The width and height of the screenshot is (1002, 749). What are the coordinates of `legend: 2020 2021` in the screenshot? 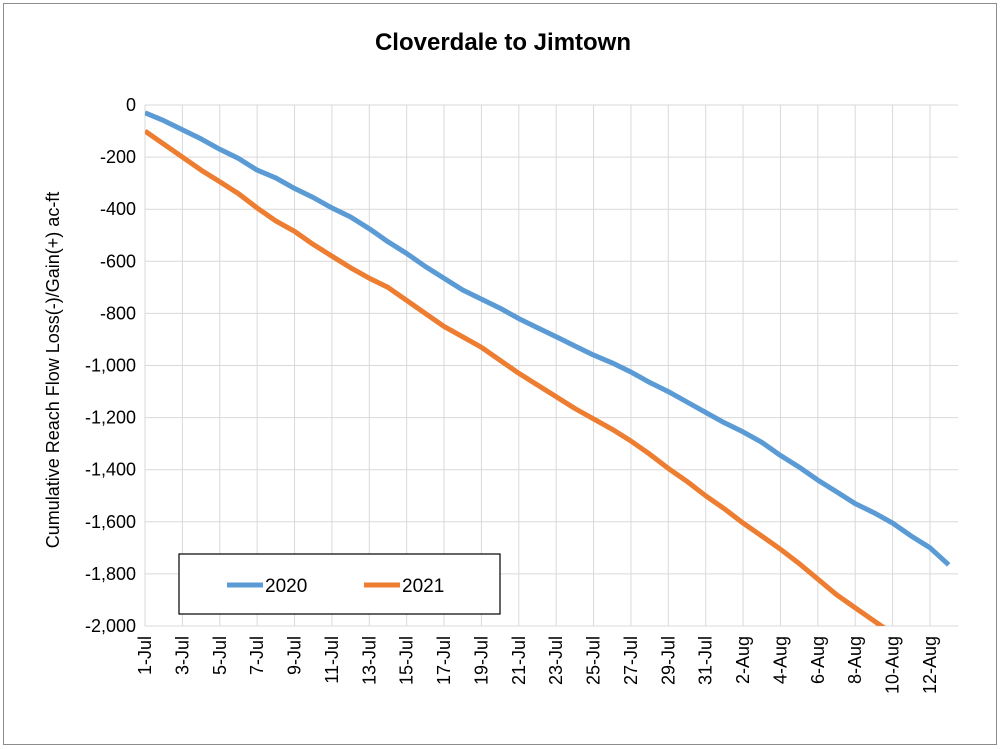 It's located at (339, 584).